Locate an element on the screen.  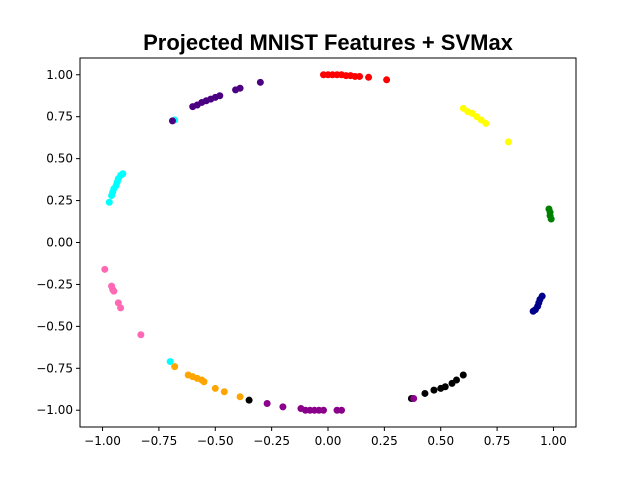
x-tick-label: −0.75 is located at coordinates (159, 441).